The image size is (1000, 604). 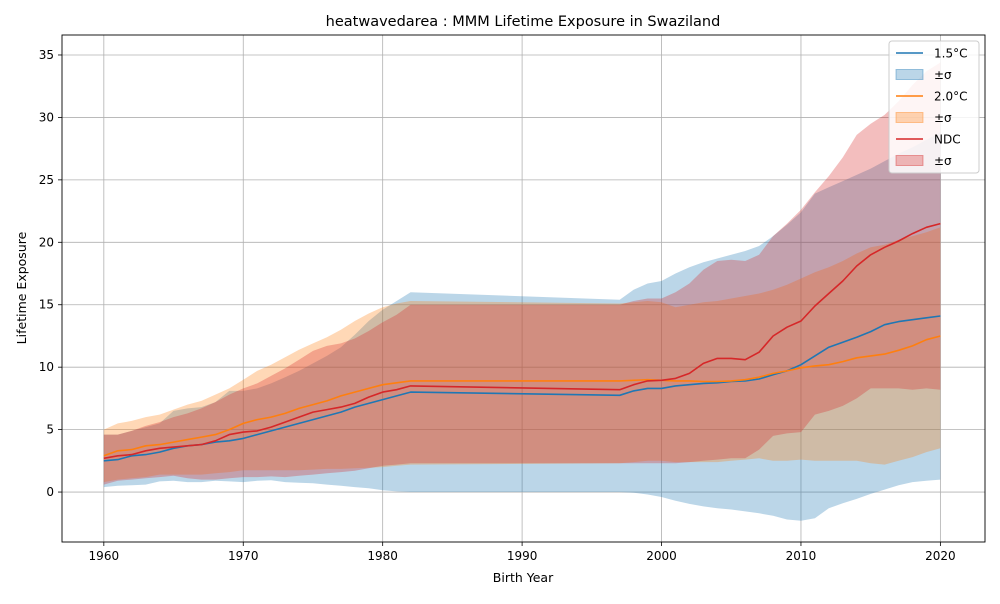 What do you see at coordinates (661, 556) in the screenshot?
I see `x-tick-label: 2000` at bounding box center [661, 556].